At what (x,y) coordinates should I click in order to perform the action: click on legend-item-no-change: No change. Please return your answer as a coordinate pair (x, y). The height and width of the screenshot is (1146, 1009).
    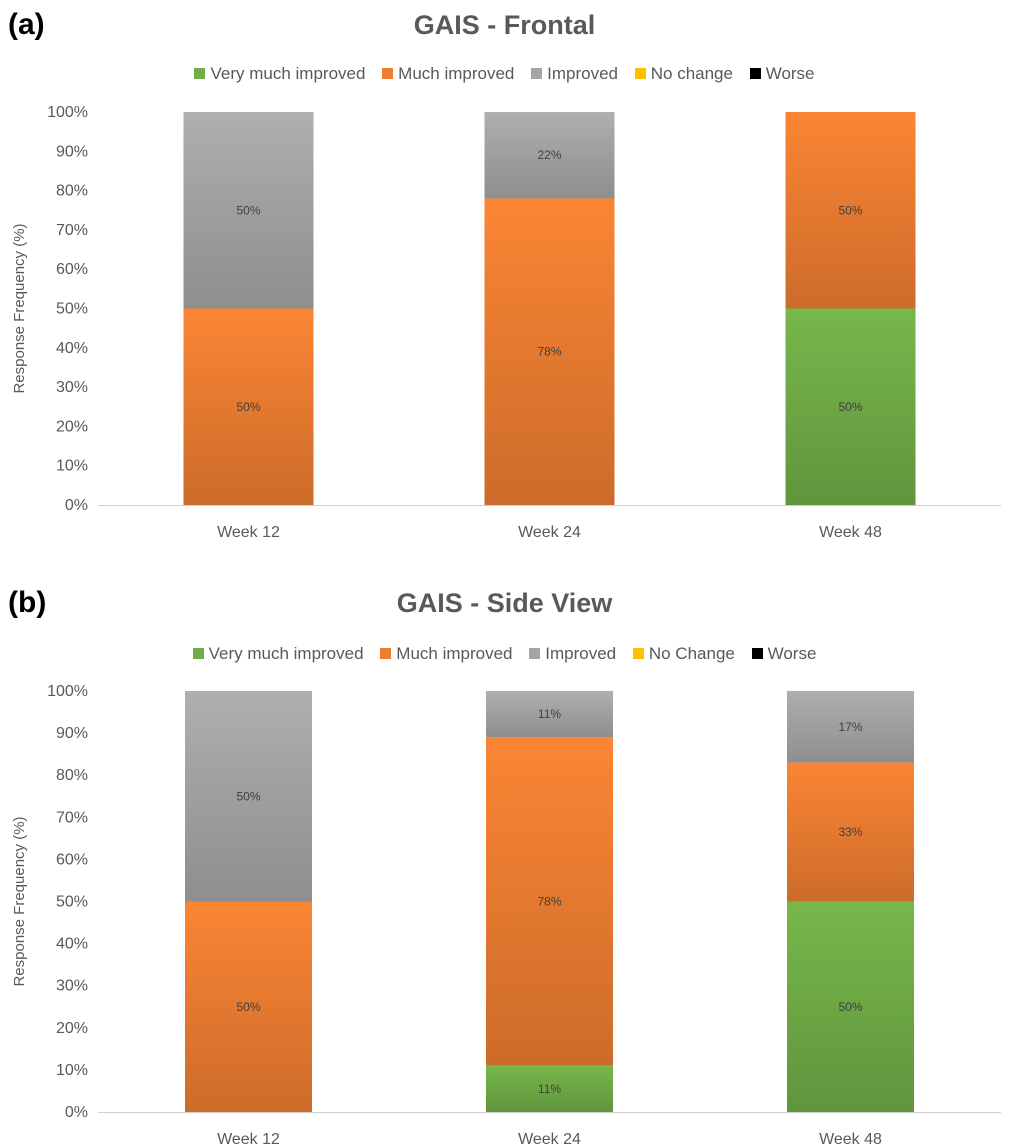
    Looking at the image, I should click on (683, 74).